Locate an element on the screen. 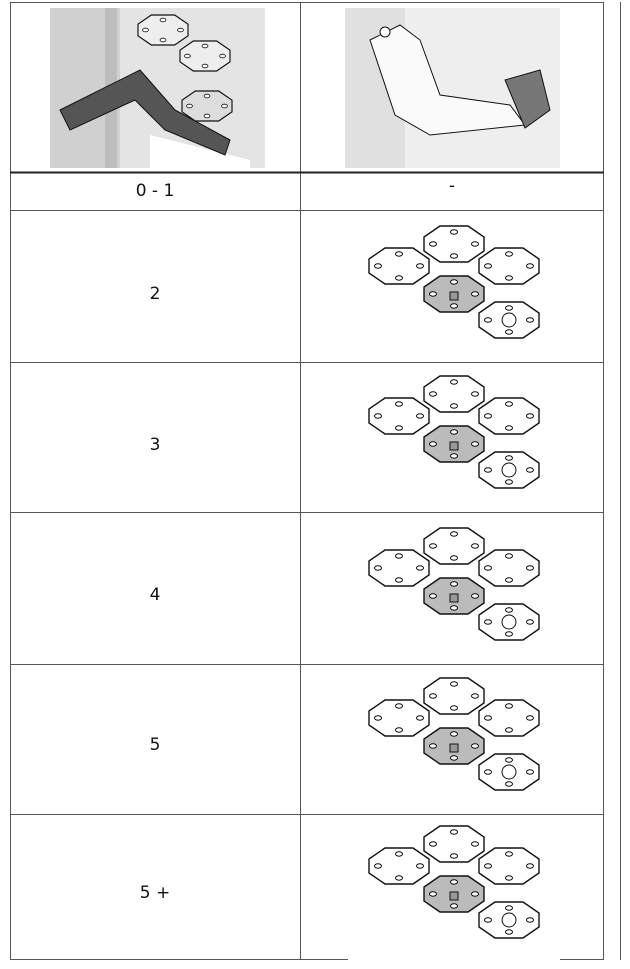 The height and width of the screenshot is (969, 630). cell-text: 5 is located at coordinates (155, 745).